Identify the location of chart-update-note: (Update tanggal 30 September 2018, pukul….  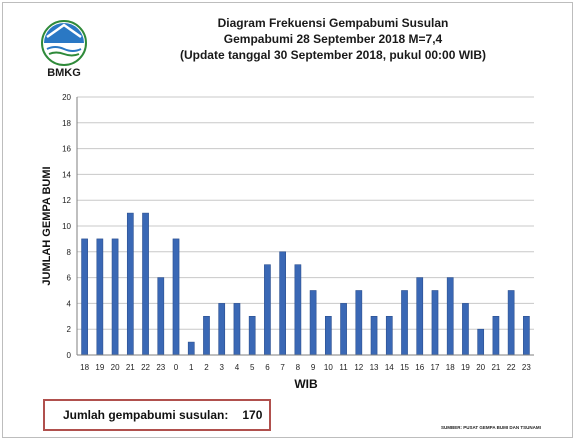
(333, 55).